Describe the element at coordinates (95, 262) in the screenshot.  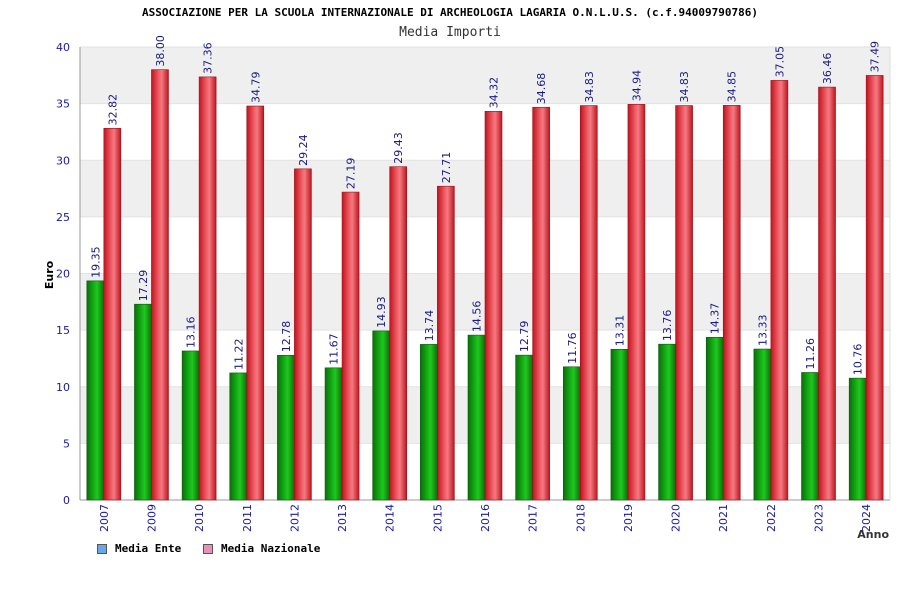
I see `data-label: 19.35` at that location.